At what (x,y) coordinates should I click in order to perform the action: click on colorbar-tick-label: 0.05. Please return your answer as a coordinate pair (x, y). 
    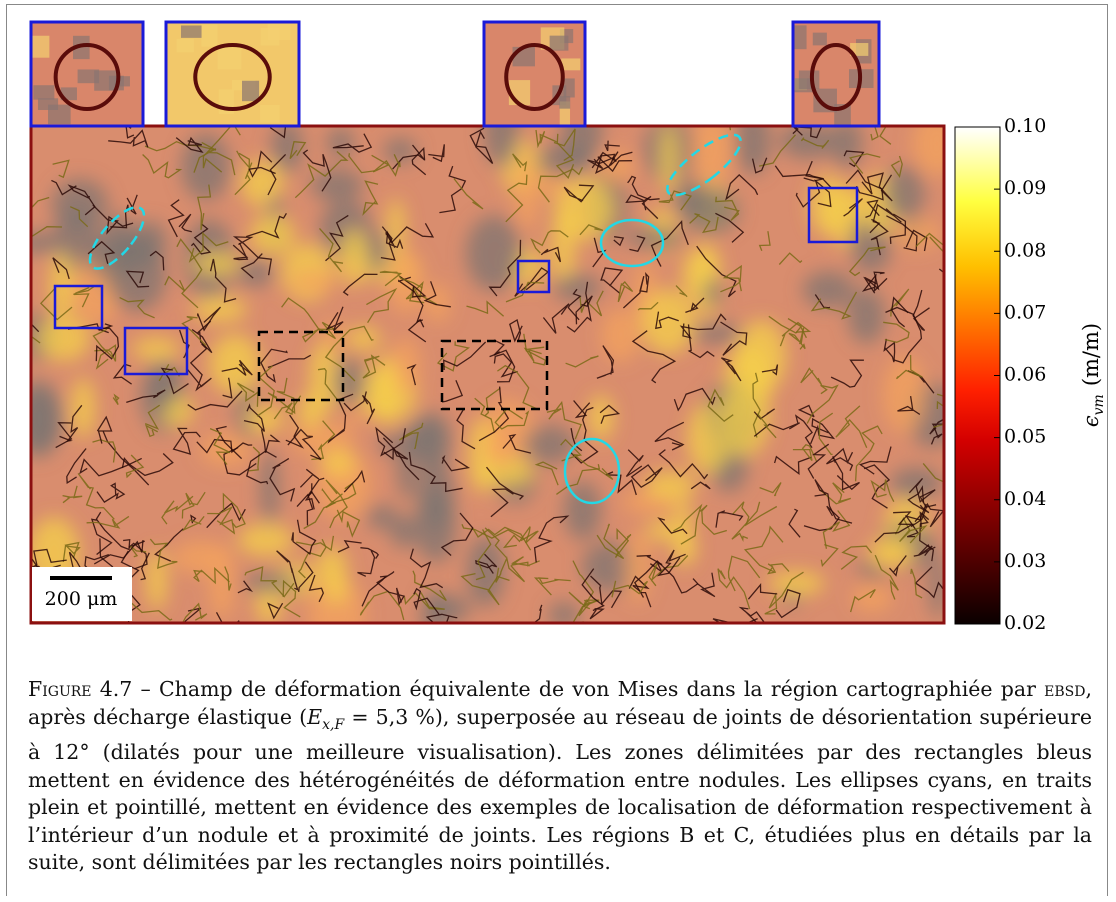
    Looking at the image, I should click on (1025, 437).